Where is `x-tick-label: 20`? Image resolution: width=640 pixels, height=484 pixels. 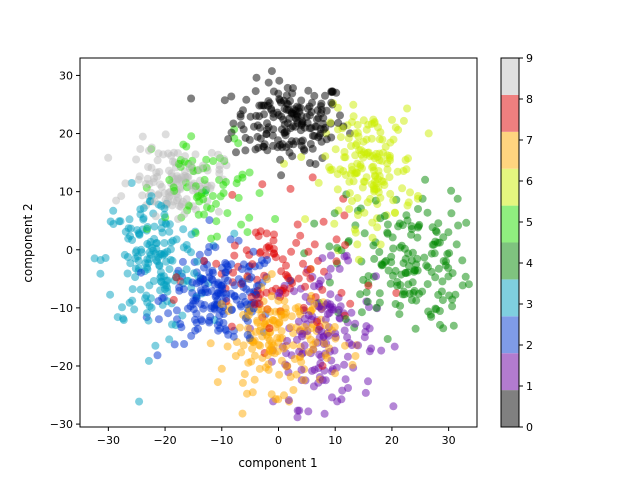
x-tick-label: 20 is located at coordinates (392, 440).